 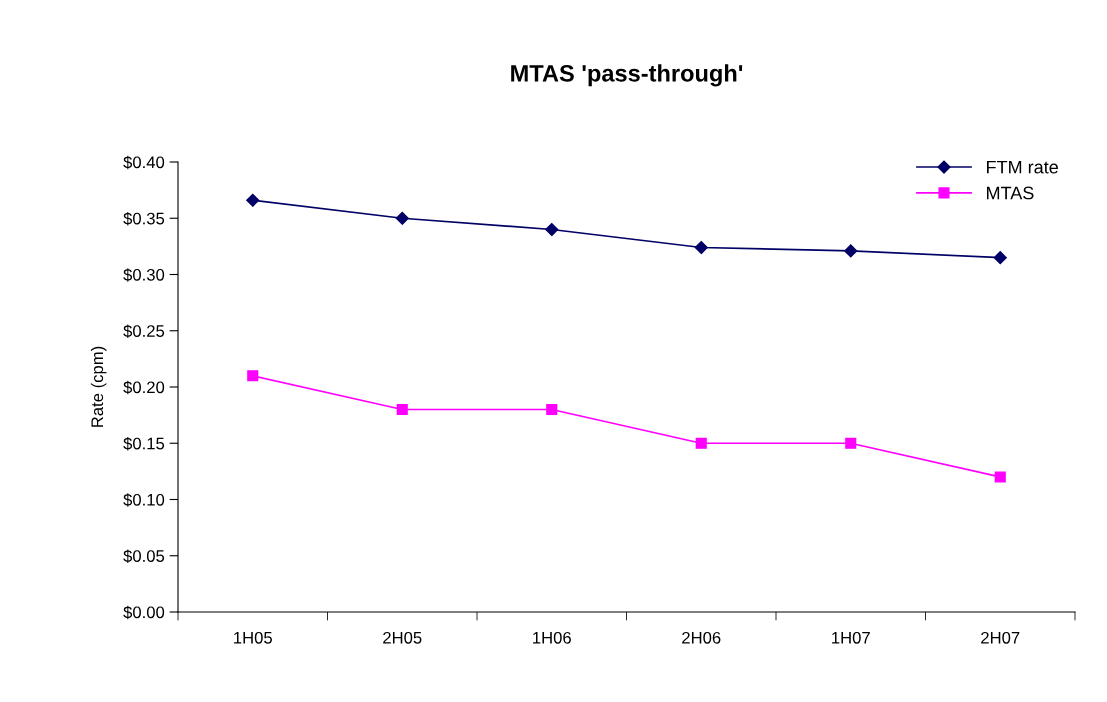 I want to click on x-tick-label: 1H06, so click(x=552, y=637).